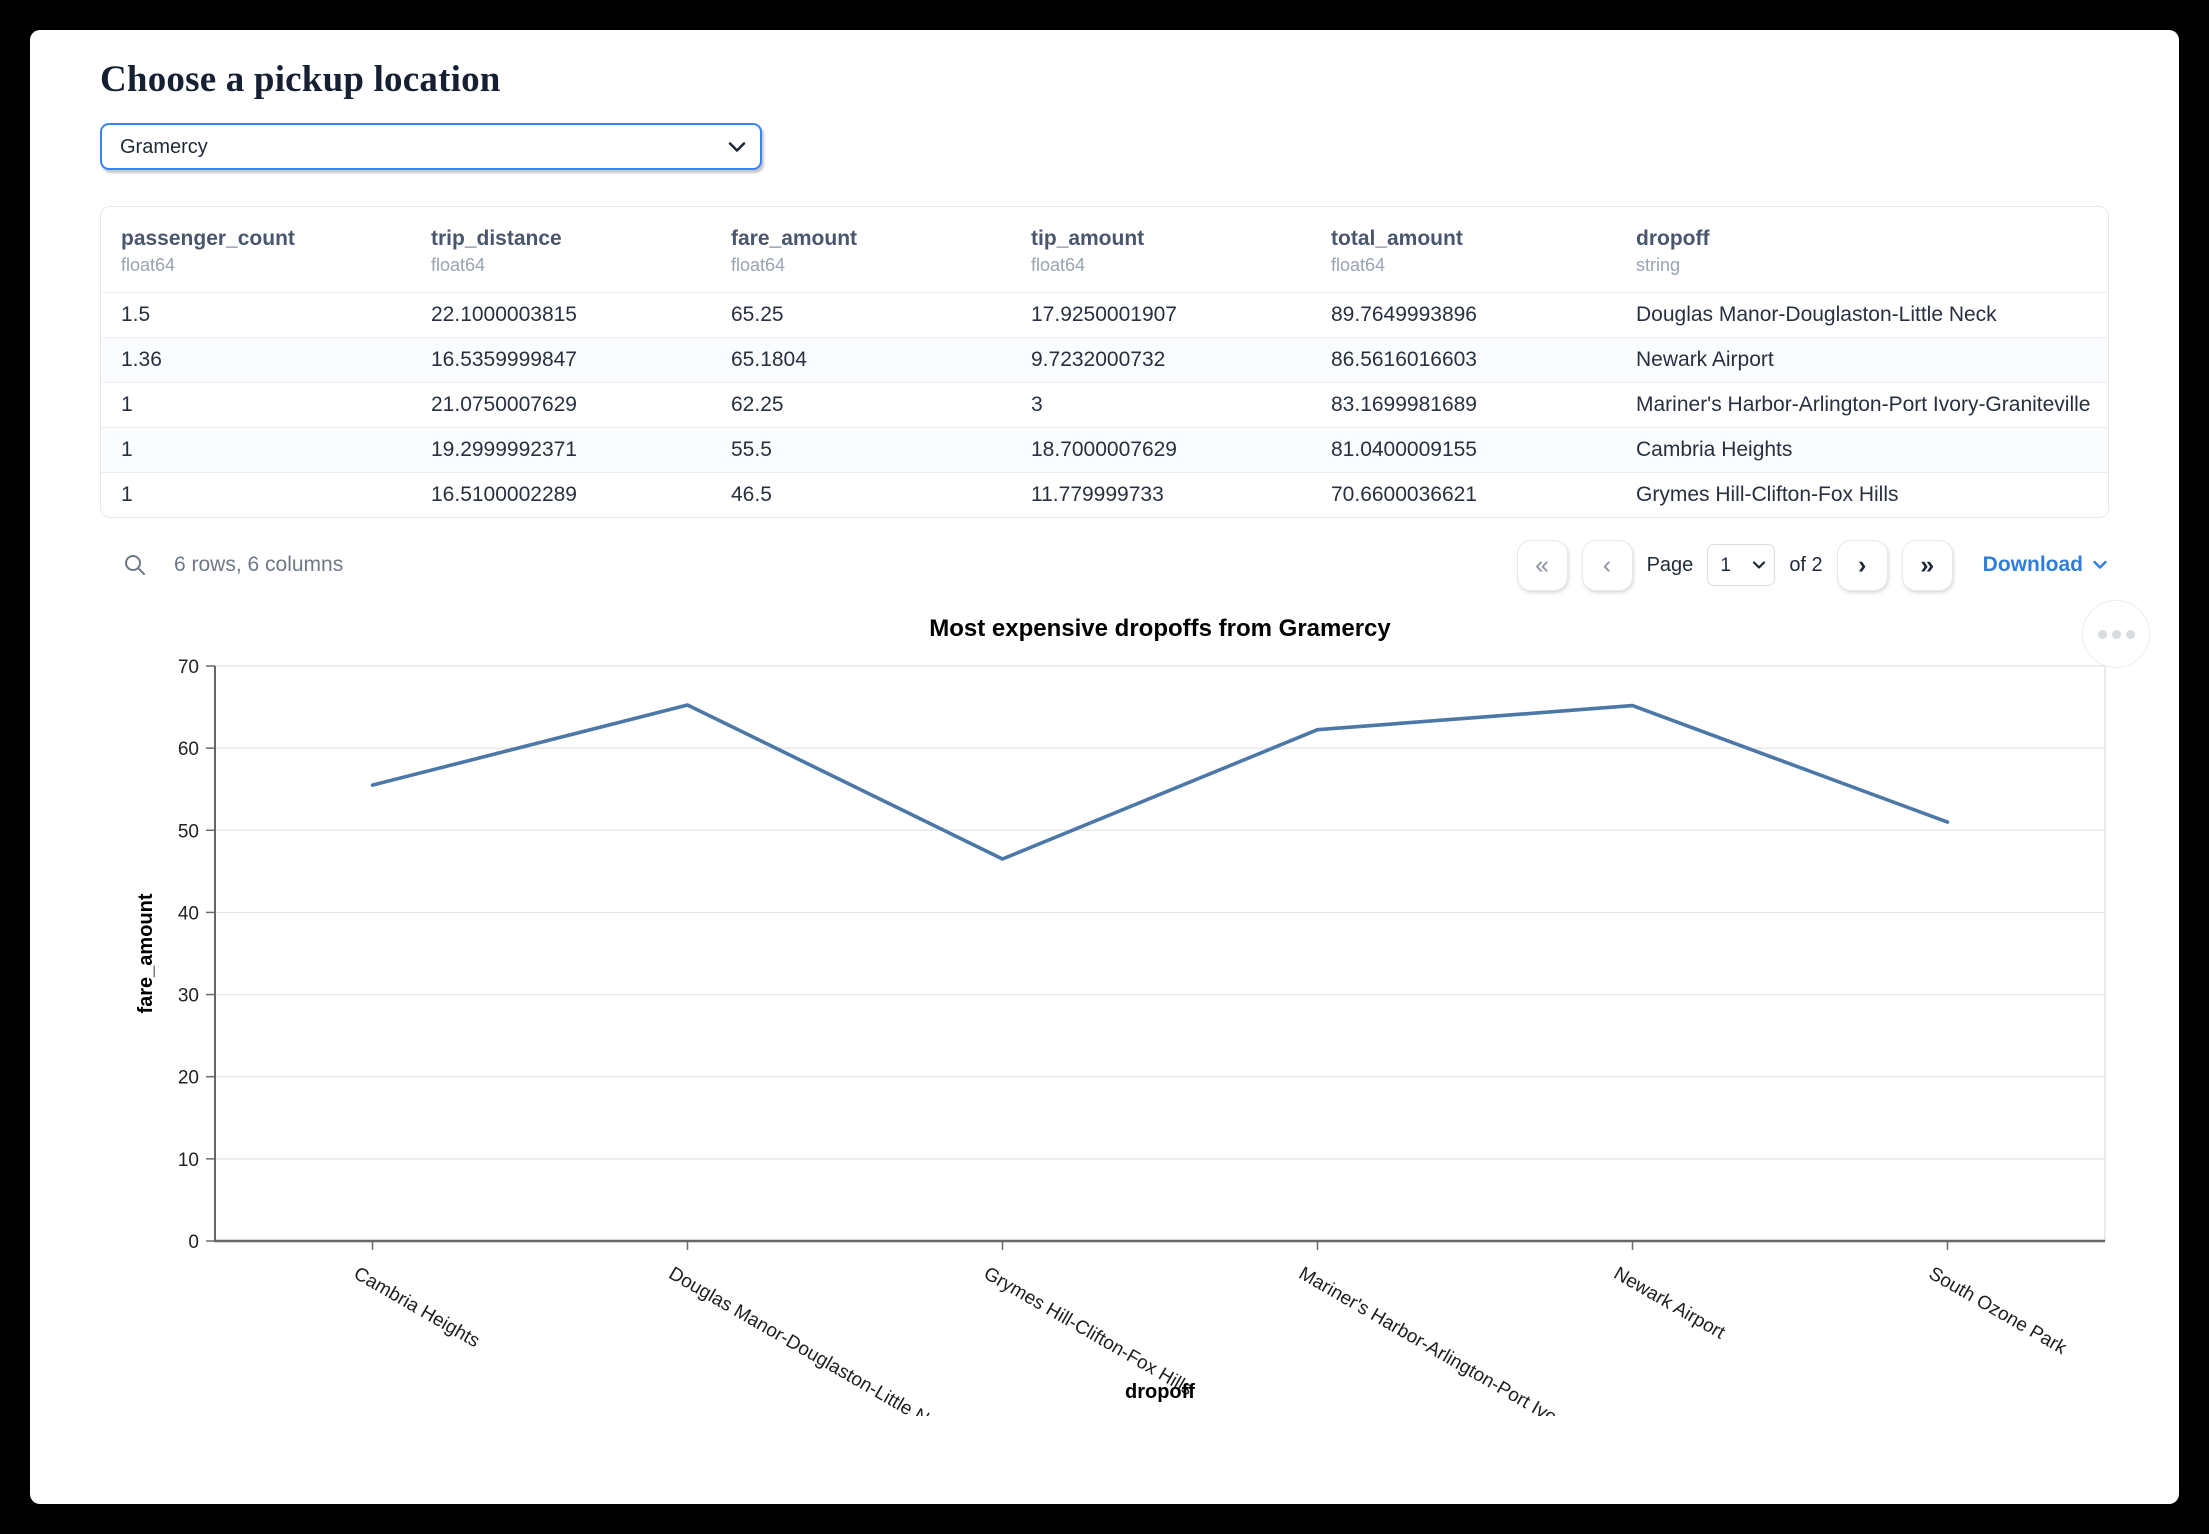  Describe the element at coordinates (208, 238) in the screenshot. I see `column-name: passenger_count` at that location.